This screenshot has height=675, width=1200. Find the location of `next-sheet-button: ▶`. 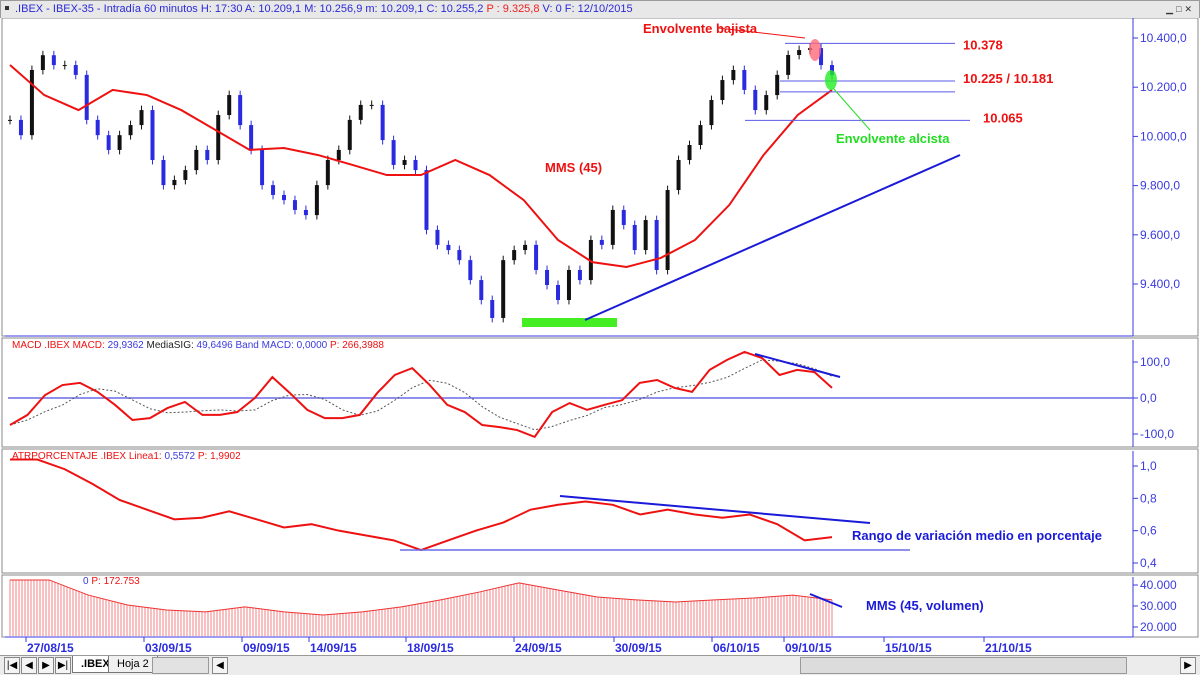

next-sheet-button: ▶ is located at coordinates (46, 665).